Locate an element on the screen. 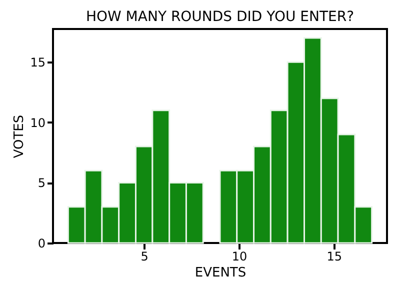 The width and height of the screenshot is (394, 297). chart-title: HOW MANY ROUNDS DID YOU ENTER? is located at coordinates (220, 17).